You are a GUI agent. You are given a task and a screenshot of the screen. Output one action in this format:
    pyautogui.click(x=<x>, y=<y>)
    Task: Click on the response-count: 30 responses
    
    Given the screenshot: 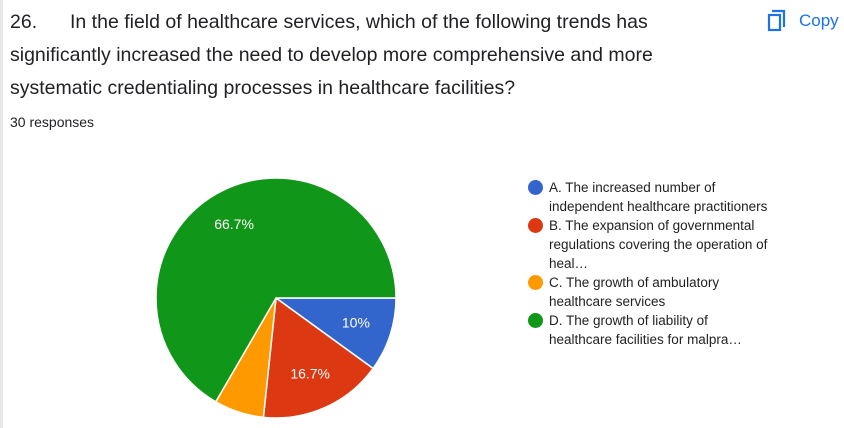 What is the action you would take?
    pyautogui.click(x=52, y=122)
    